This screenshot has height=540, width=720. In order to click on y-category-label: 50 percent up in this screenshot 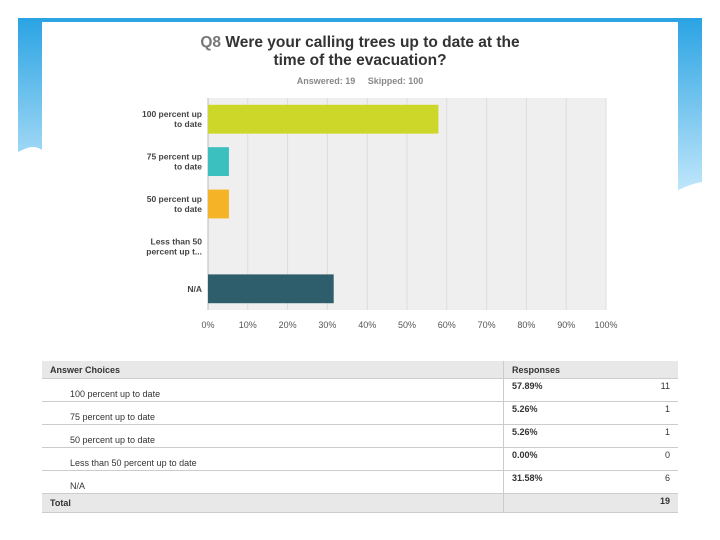, I will do `click(174, 199)`.